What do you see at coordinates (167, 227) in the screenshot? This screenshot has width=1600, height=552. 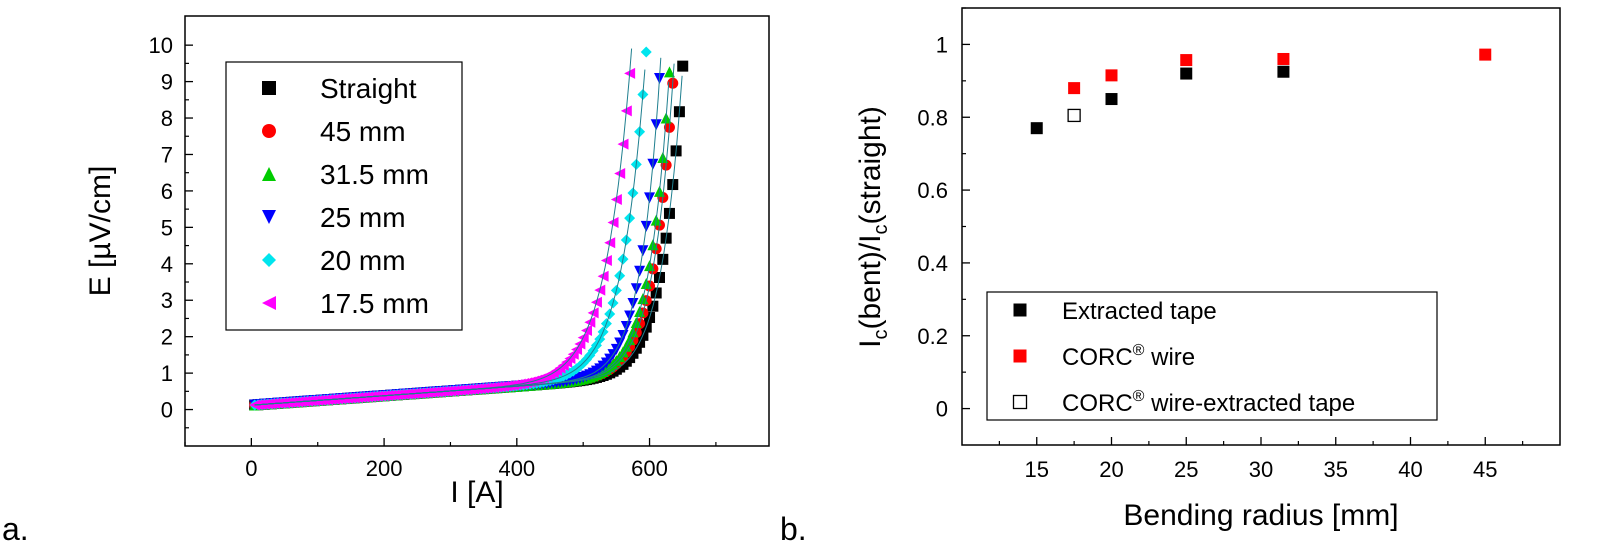 I see `y-tick-label-a: 5` at bounding box center [167, 227].